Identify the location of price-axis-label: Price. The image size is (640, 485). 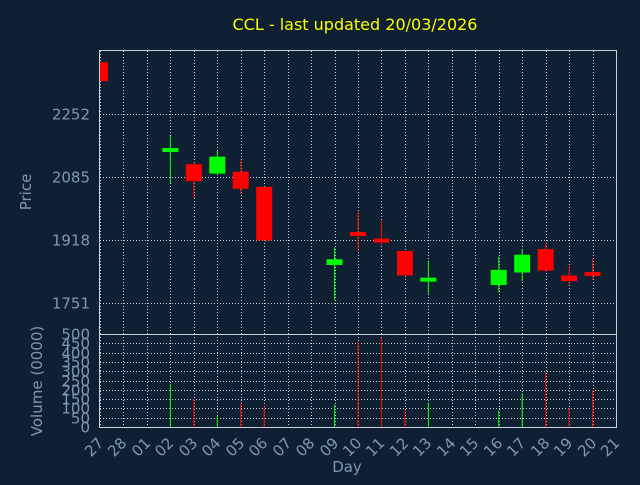
(26, 192).